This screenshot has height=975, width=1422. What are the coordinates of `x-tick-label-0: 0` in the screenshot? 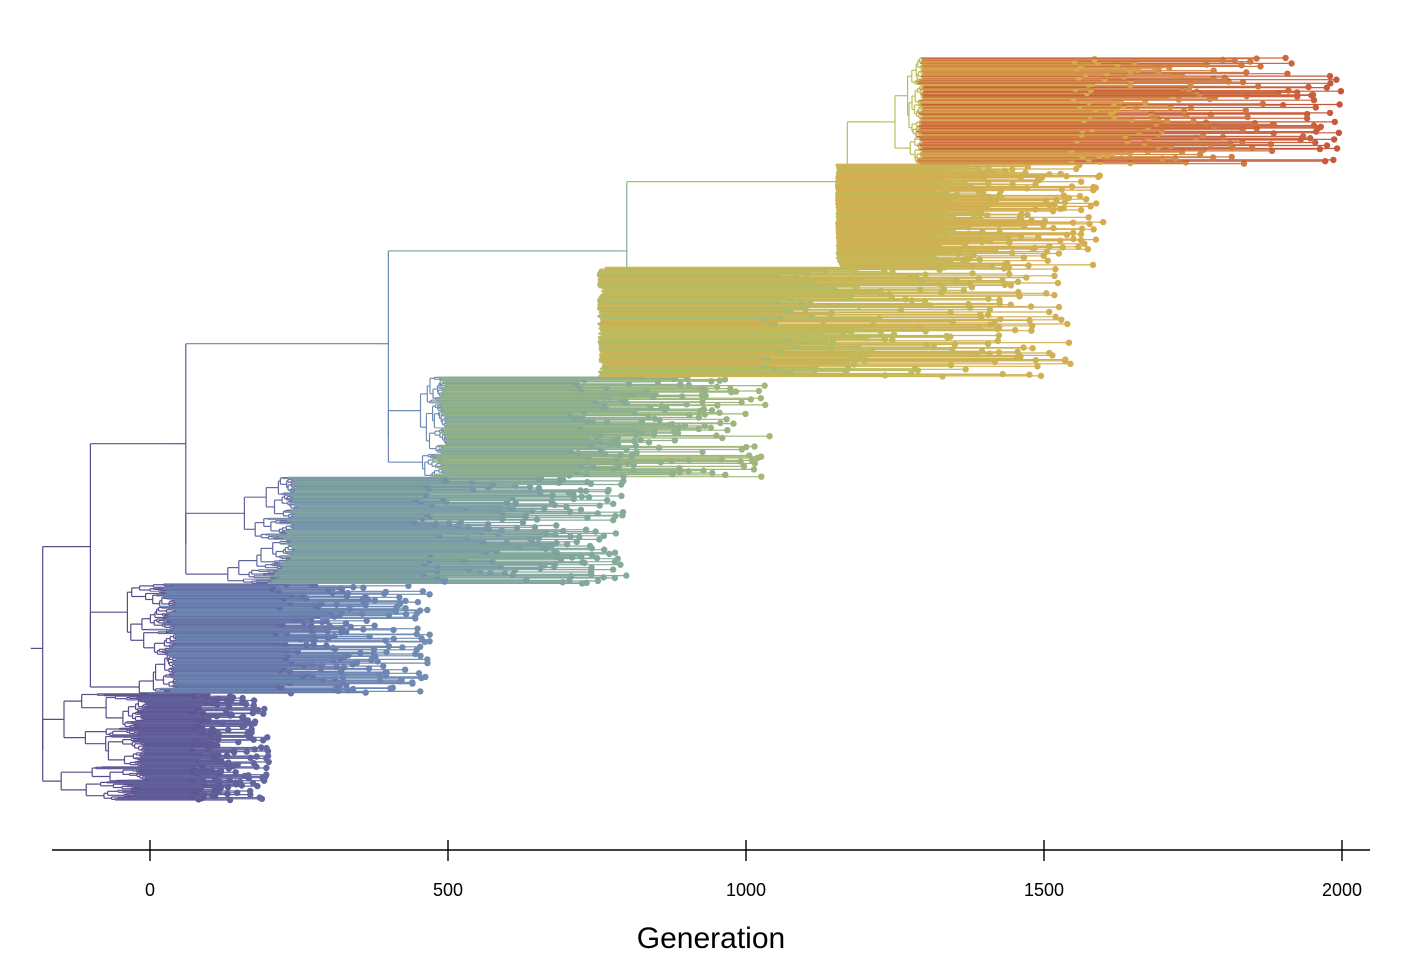 It's located at (150, 890).